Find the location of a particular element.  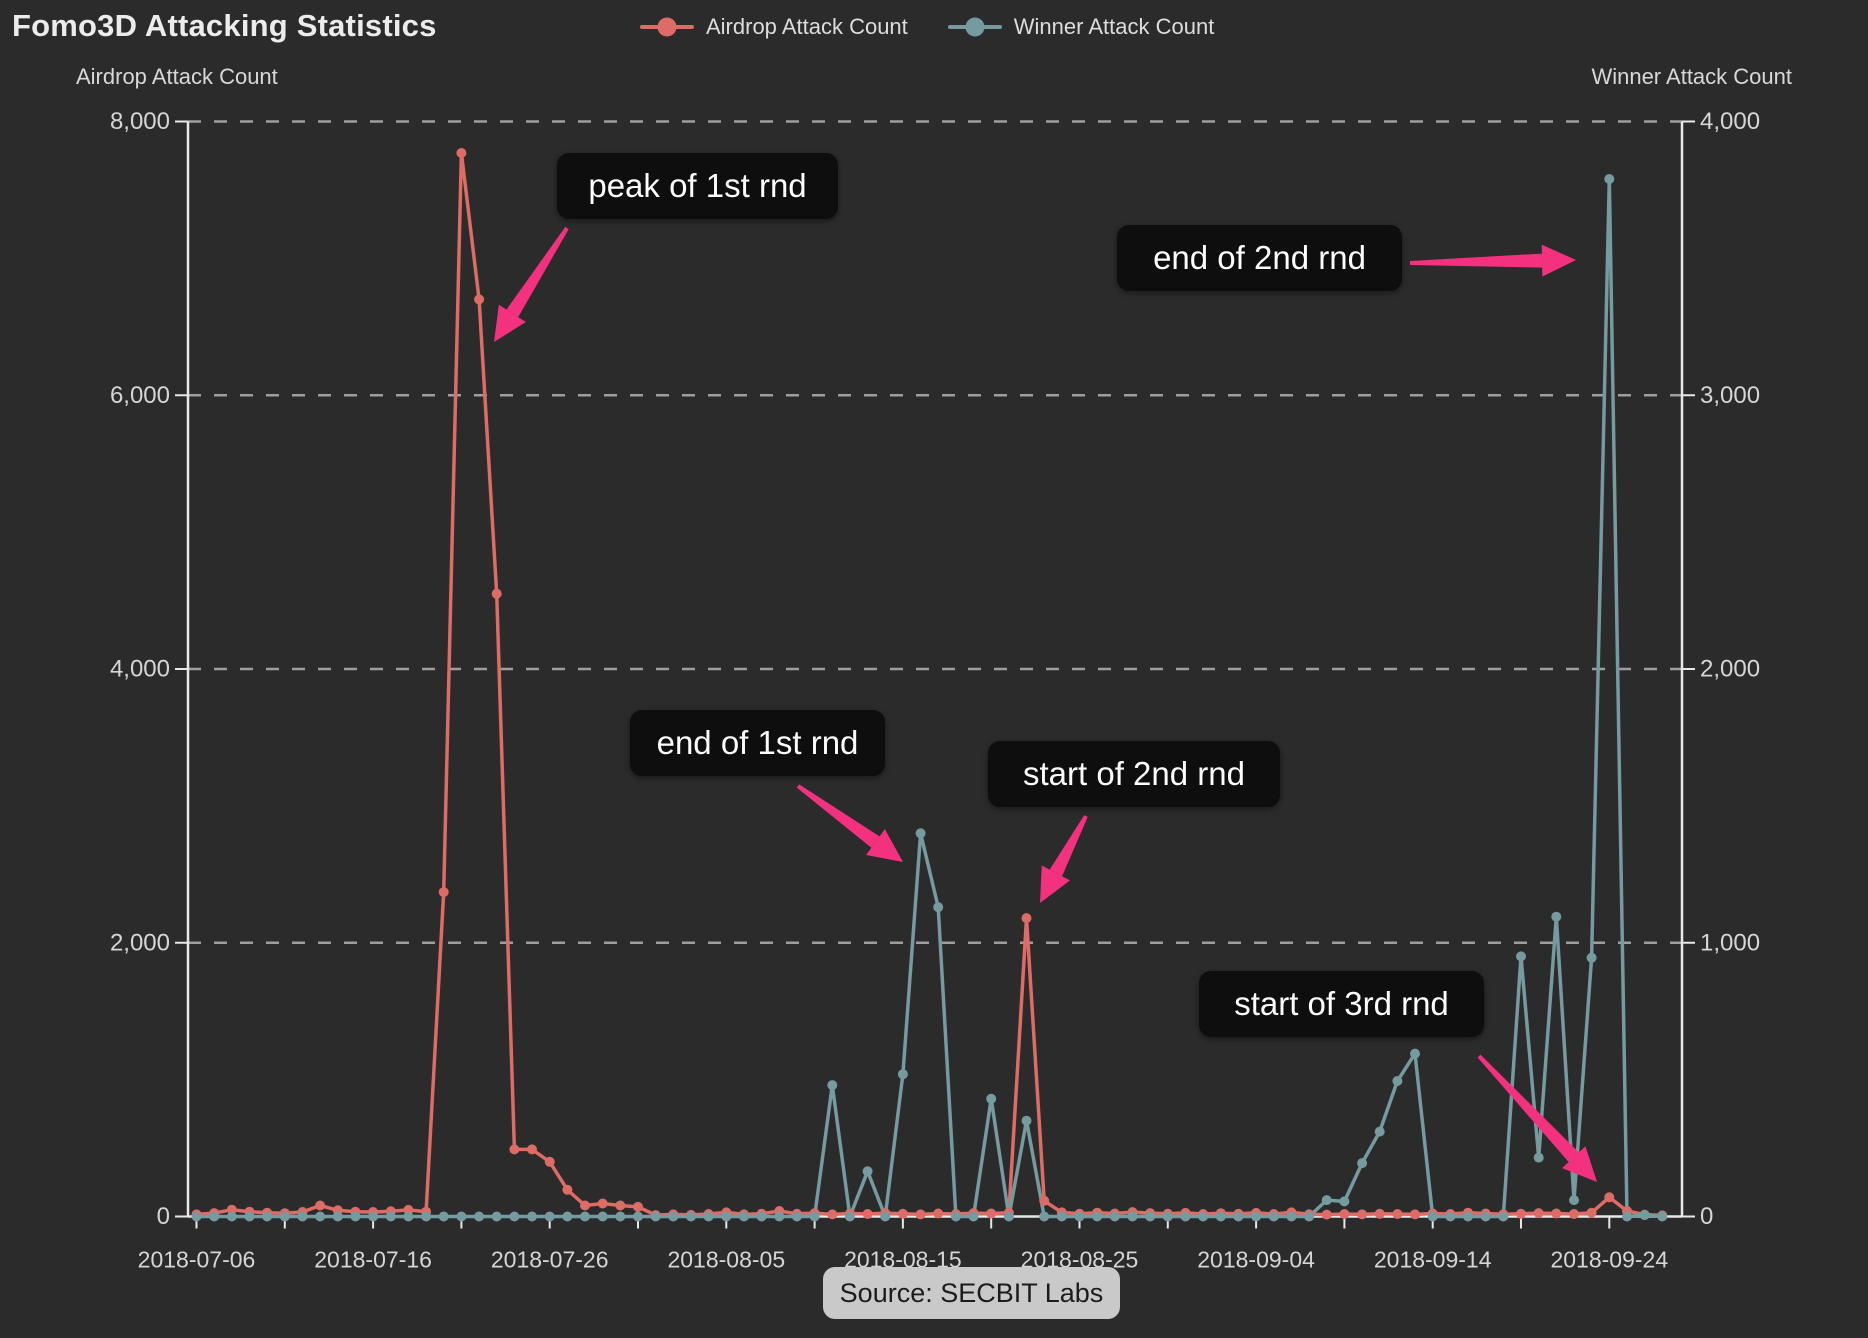

x-axis-tick-label: 2018-07-16 is located at coordinates (373, 1260).